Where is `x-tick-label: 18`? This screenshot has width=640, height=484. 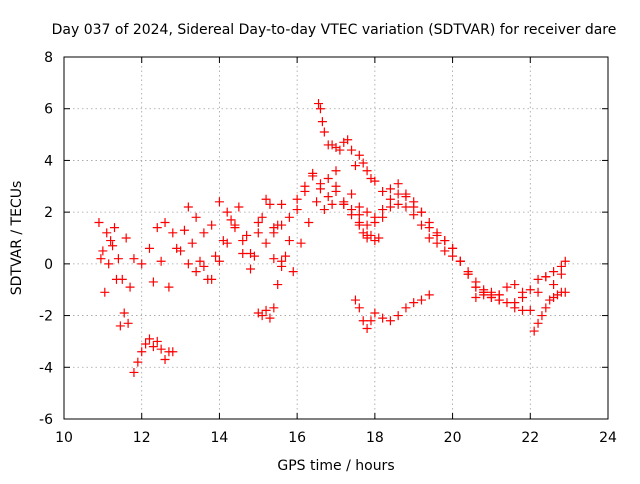
x-tick-label: 18 is located at coordinates (375, 438).